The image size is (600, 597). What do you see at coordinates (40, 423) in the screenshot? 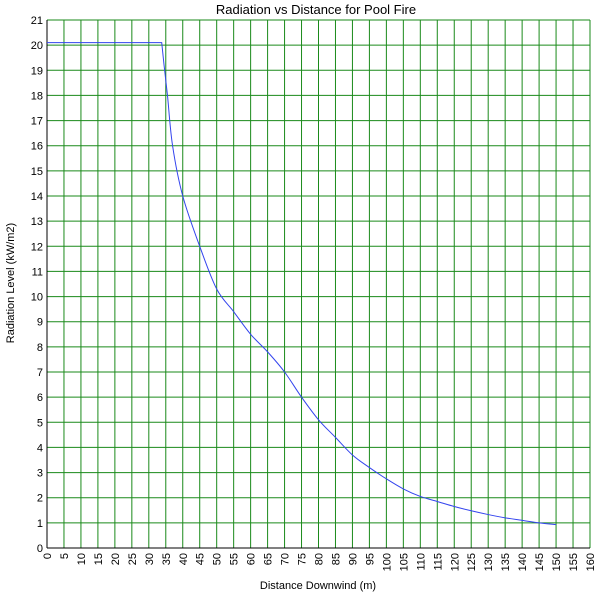
I see `y-tick-label: 5` at bounding box center [40, 423].